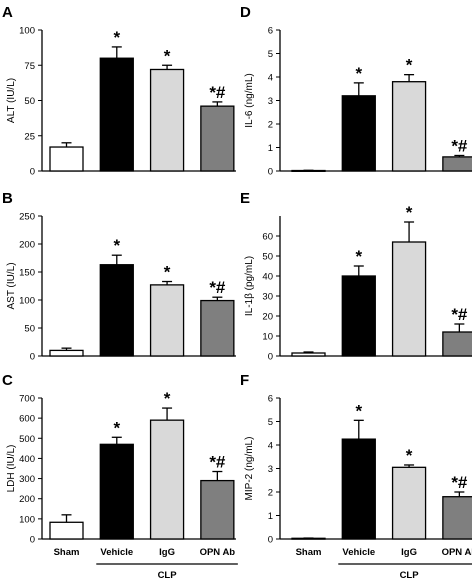  I want to click on panel-b-bar-sham, so click(66, 353).